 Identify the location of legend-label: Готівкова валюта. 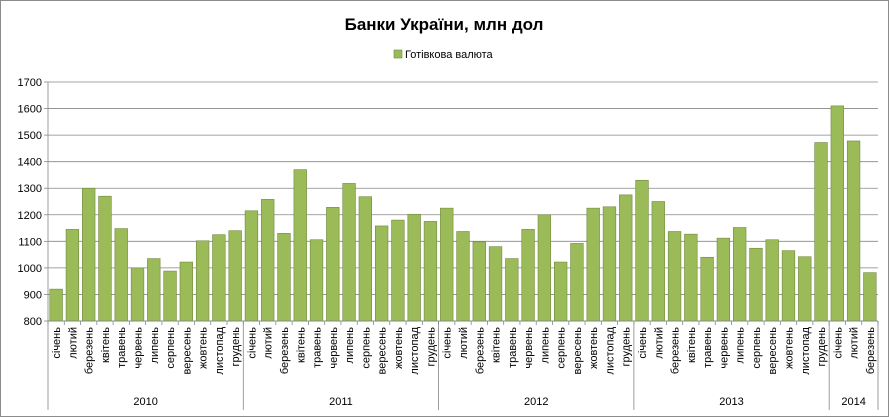
(449, 55).